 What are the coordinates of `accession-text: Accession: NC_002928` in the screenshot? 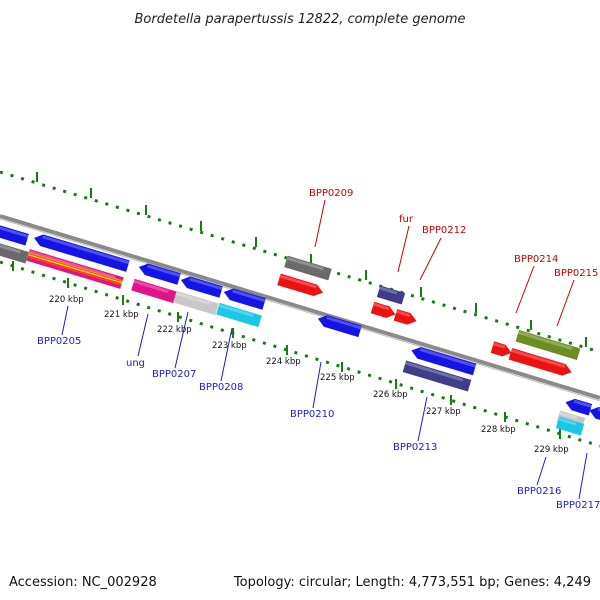 It's located at (83, 582).